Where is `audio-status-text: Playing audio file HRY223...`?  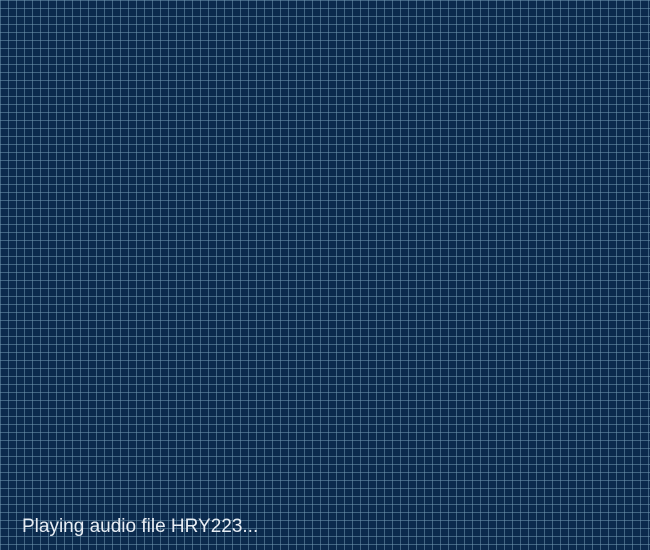
audio-status-text: Playing audio file HRY223... is located at coordinates (140, 526).